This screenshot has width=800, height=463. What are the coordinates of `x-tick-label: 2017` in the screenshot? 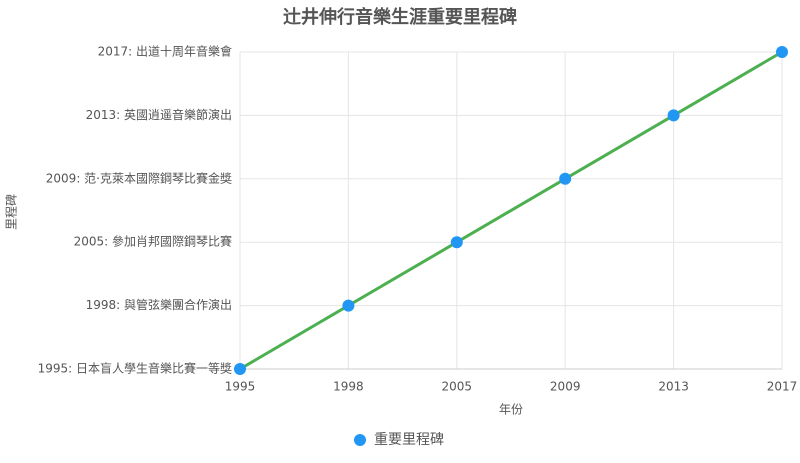 It's located at (782, 387).